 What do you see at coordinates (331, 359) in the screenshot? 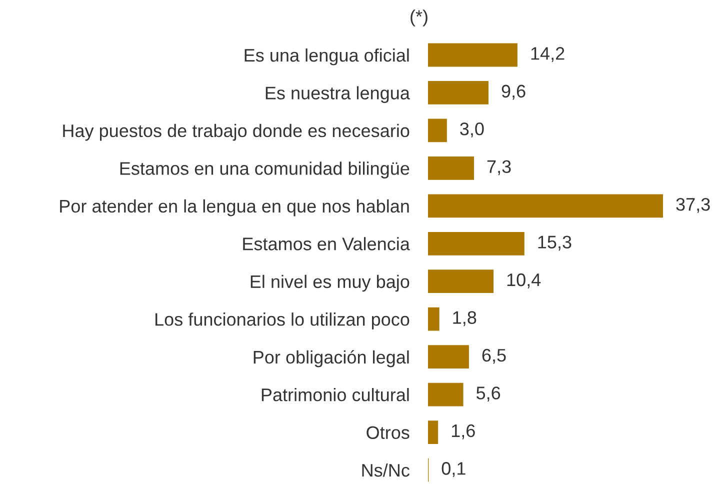
I see `y-tick-label: Por obligación legal` at bounding box center [331, 359].